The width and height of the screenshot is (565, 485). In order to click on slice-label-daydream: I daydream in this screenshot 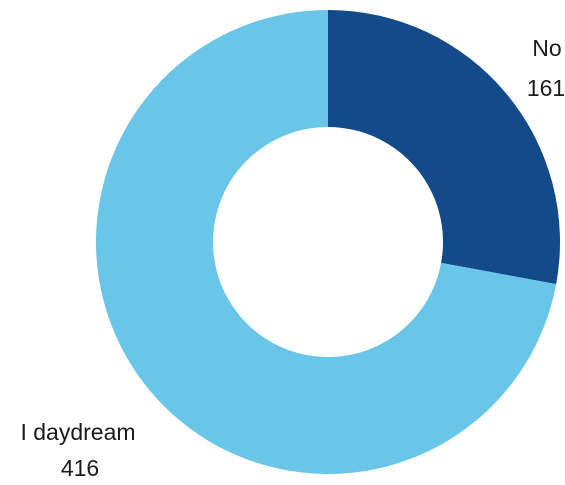, I will do `click(77, 432)`.